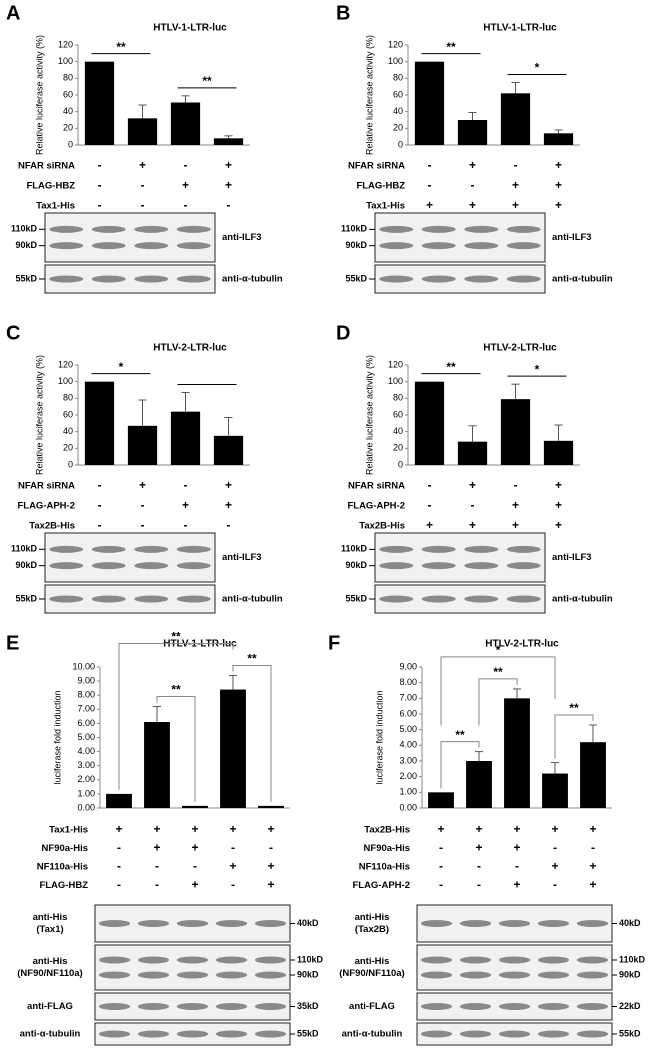  Describe the element at coordinates (86, 765) in the screenshot. I see `y-tick-label: 3.00` at that location.